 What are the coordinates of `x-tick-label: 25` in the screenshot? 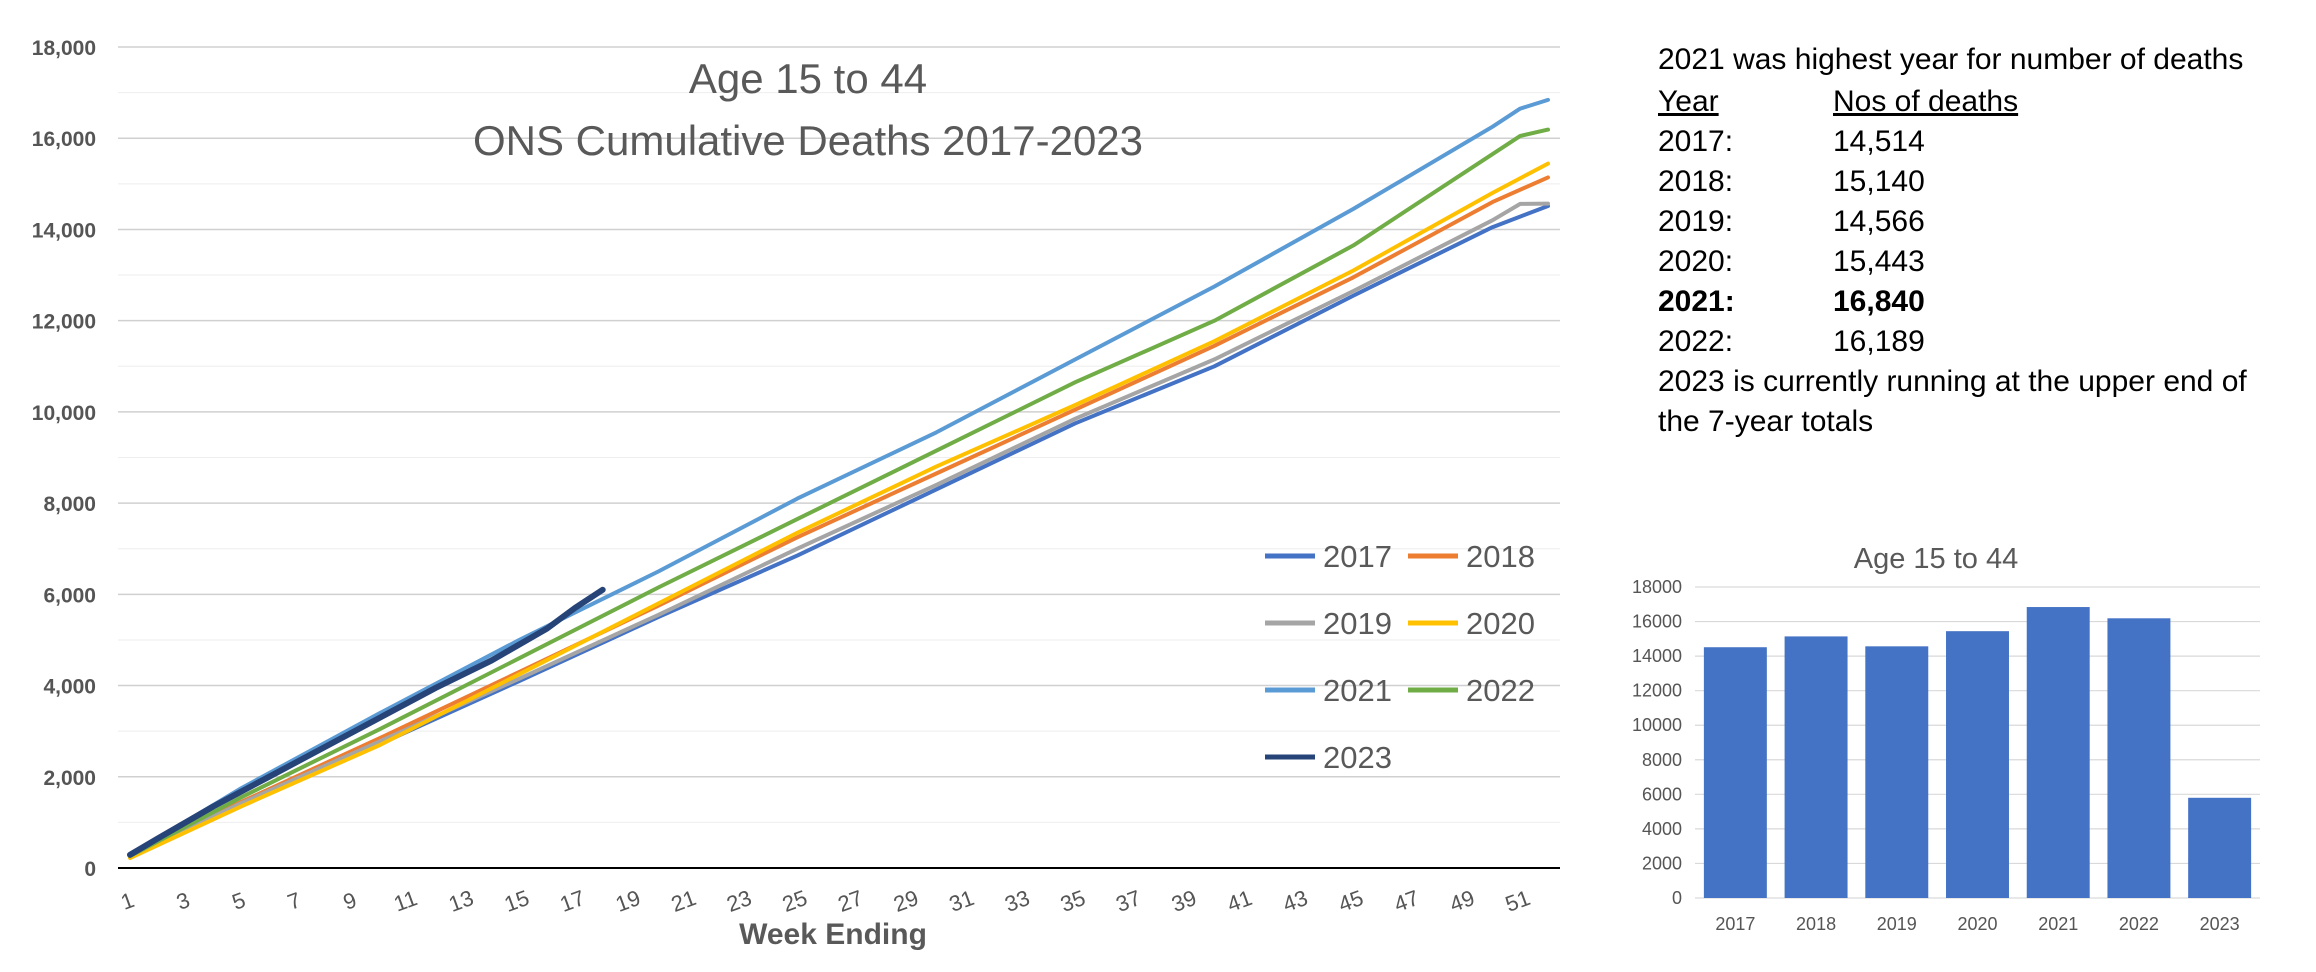 It's located at (795, 901).